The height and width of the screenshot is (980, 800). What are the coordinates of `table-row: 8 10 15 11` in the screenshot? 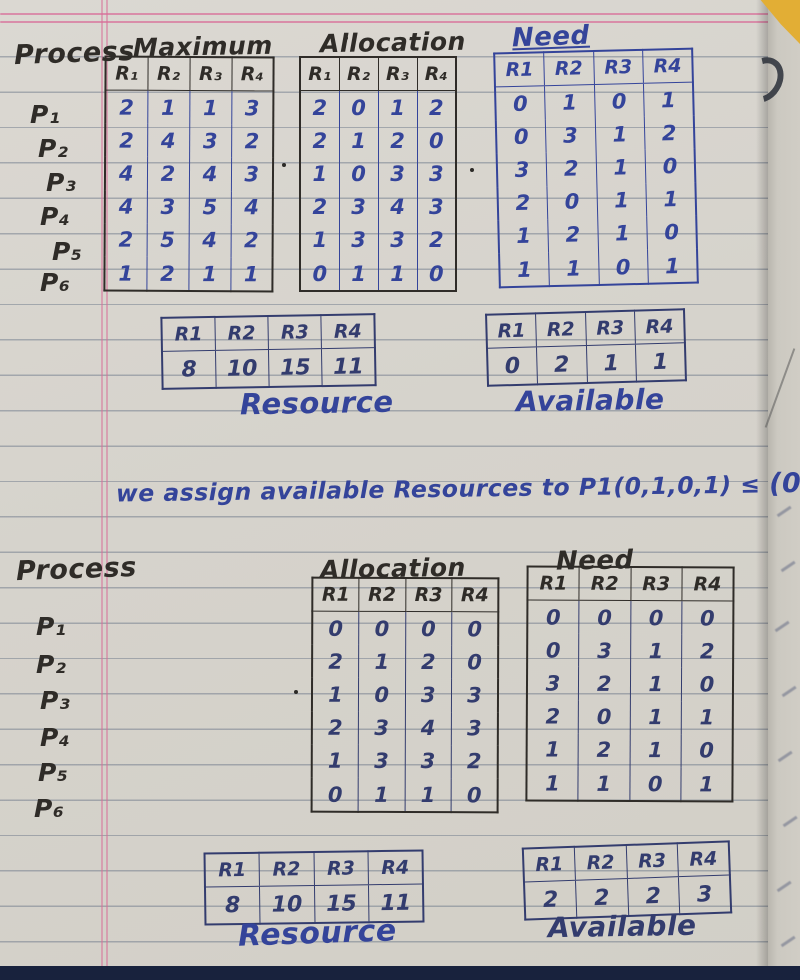 It's located at (268, 368).